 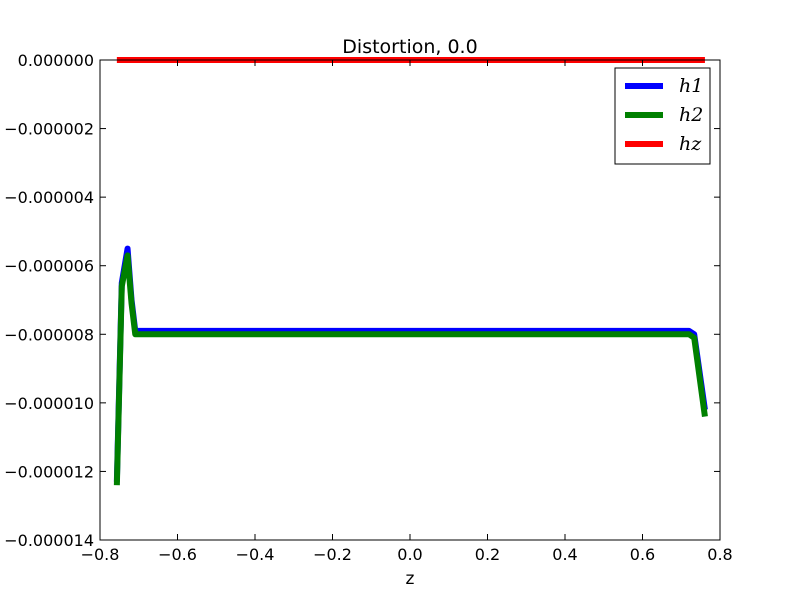 What do you see at coordinates (719, 554) in the screenshot?
I see `x-tick-label: 0.8` at bounding box center [719, 554].